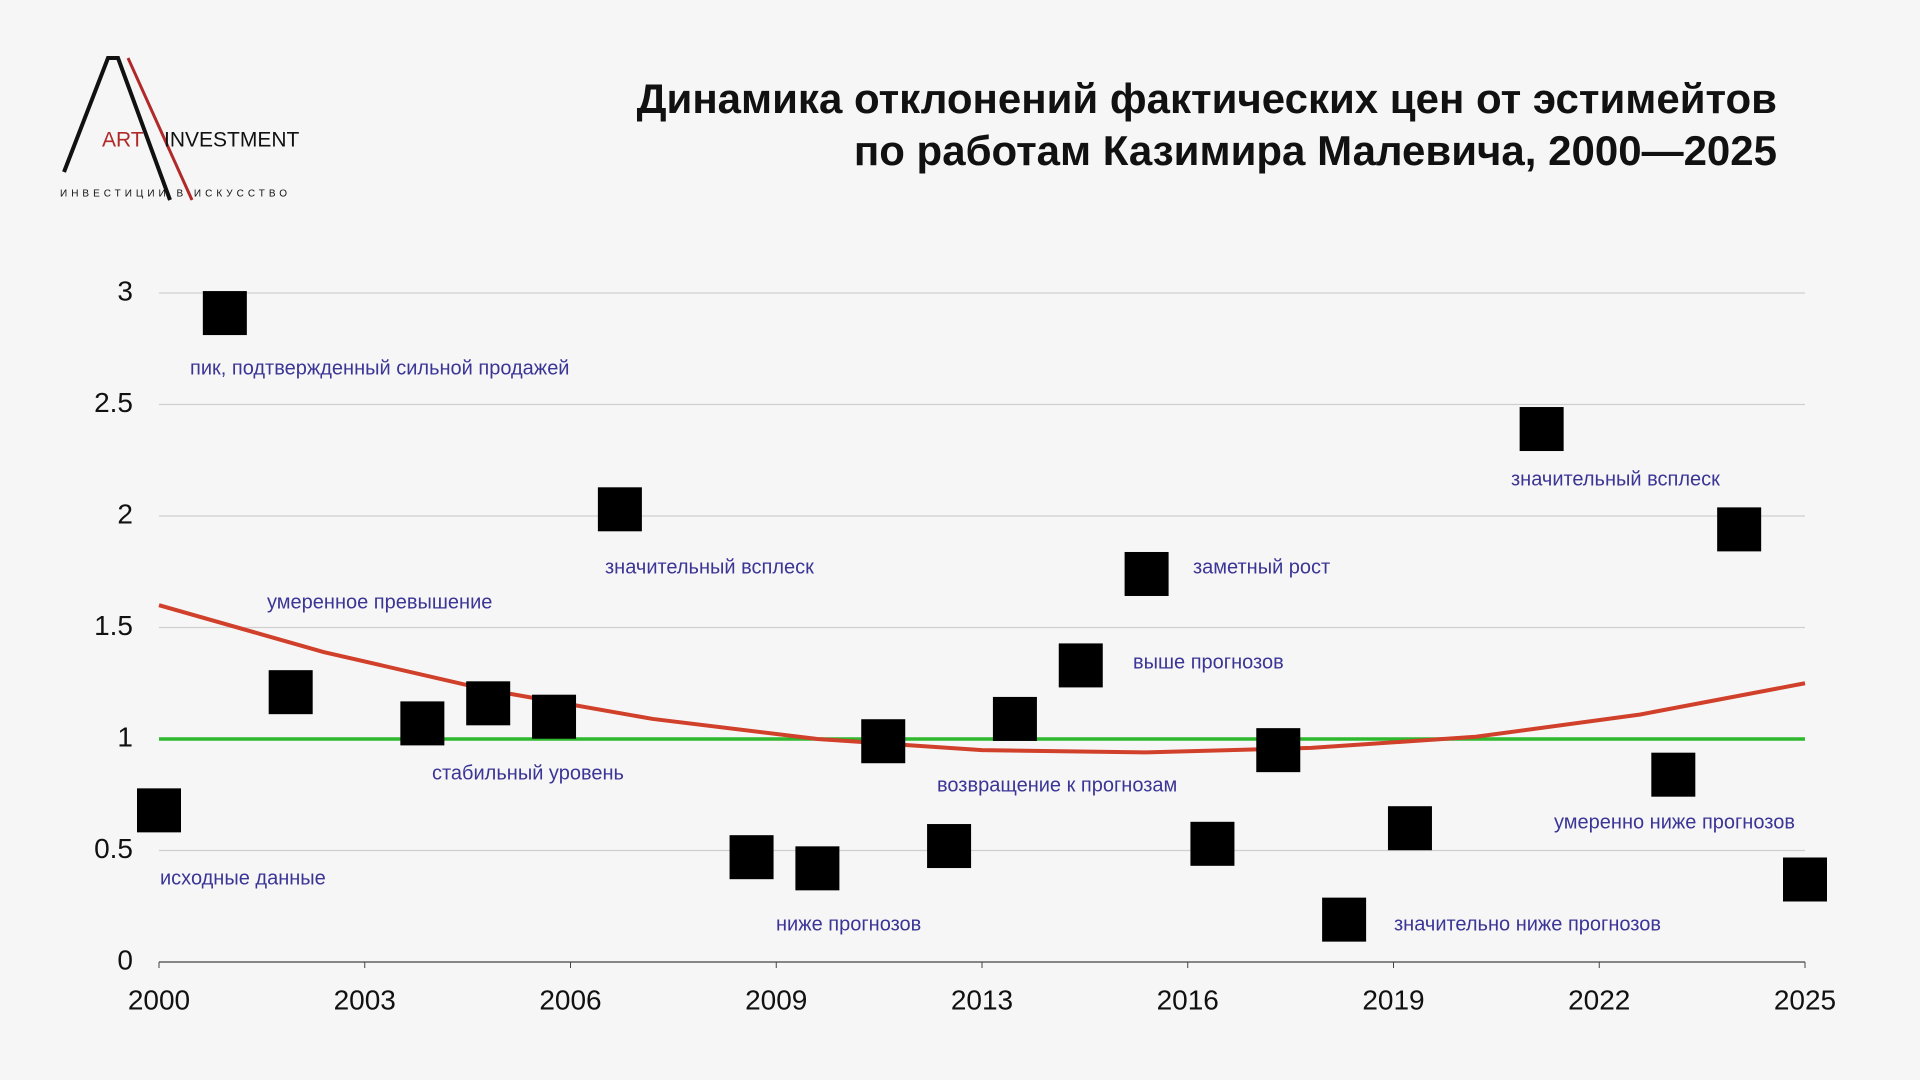  Describe the element at coordinates (232, 140) in the screenshot. I see `logo-text: INVESTMENT` at that location.